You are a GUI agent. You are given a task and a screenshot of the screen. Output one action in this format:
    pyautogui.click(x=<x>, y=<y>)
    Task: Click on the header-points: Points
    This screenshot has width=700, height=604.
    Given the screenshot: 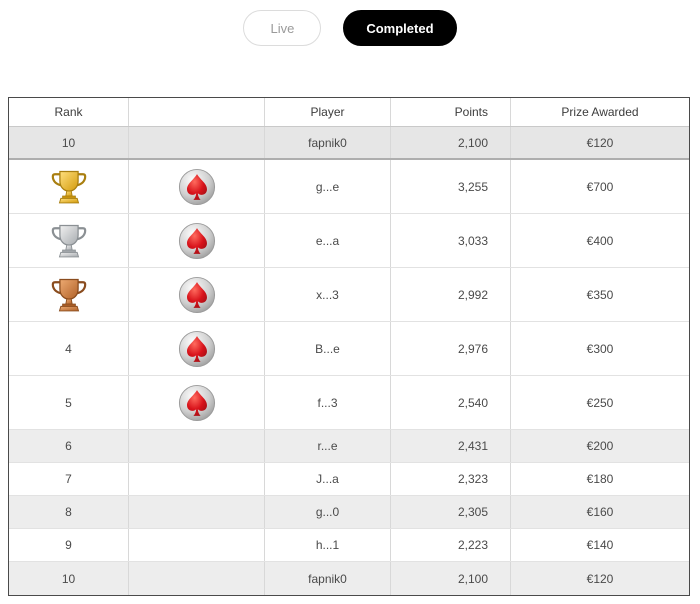 What is the action you would take?
    pyautogui.click(x=451, y=112)
    